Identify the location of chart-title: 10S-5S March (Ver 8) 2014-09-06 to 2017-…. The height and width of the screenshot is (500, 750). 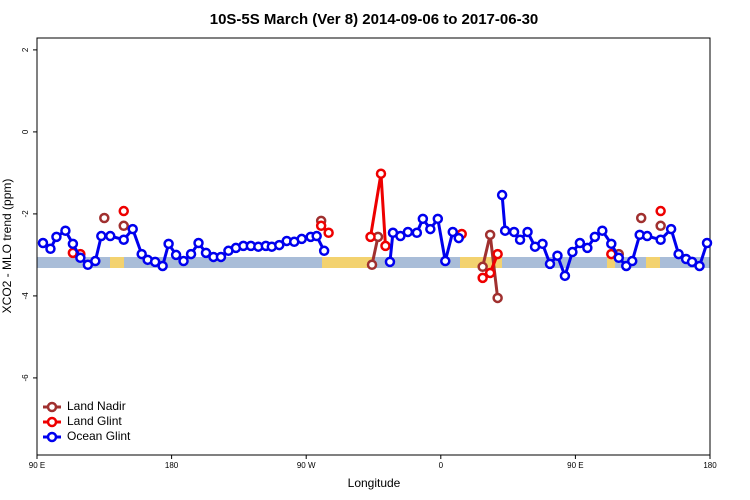
(374, 19).